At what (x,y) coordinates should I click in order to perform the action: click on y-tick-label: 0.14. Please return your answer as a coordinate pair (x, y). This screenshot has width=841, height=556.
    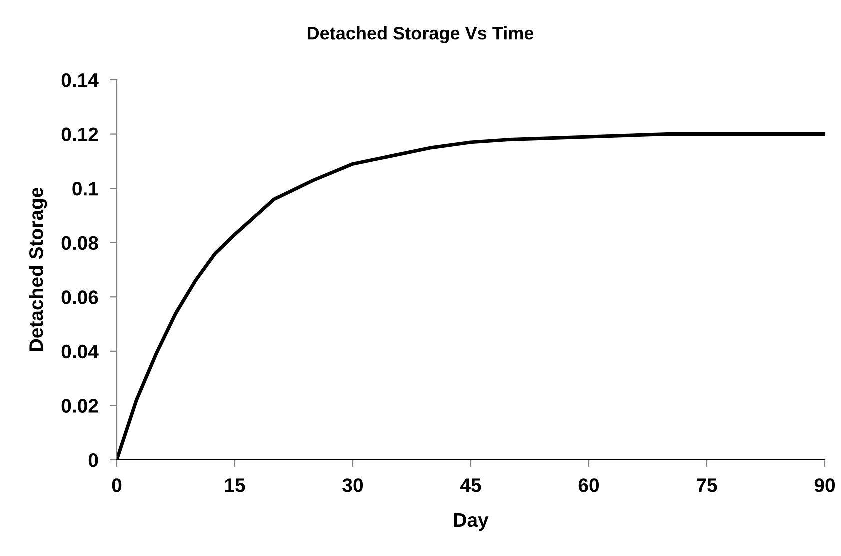
    Looking at the image, I should click on (80, 80).